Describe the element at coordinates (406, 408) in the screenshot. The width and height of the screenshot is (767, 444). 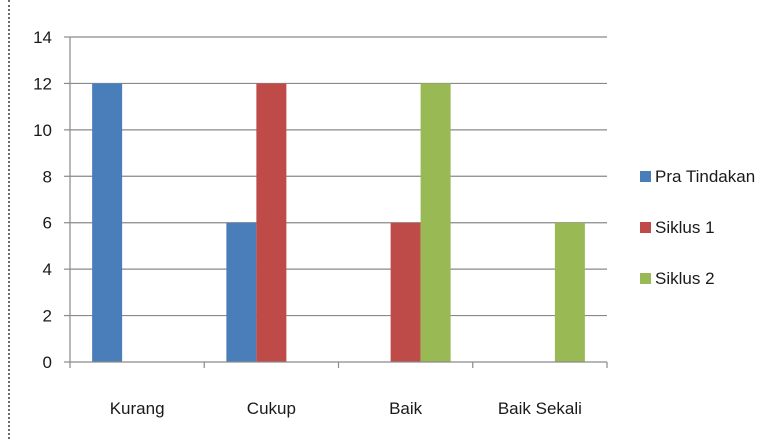
I see `x-category-label: Baik` at that location.